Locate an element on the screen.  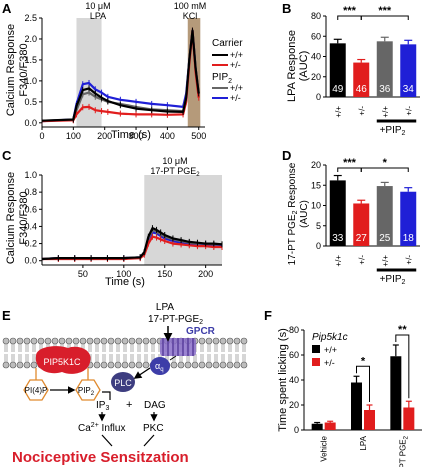
gpcr-helices is located at coordinates (178, 347).